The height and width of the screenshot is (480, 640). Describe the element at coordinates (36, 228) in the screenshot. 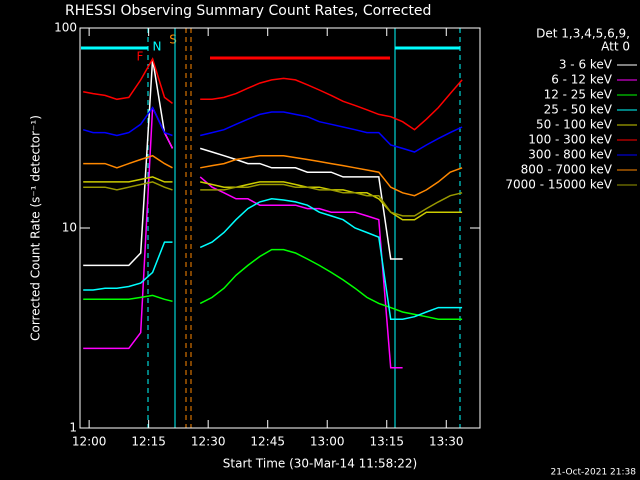

I see `y-axis-label: Corrected Count Rate (s⁻¹ detector⁻¹)` at that location.